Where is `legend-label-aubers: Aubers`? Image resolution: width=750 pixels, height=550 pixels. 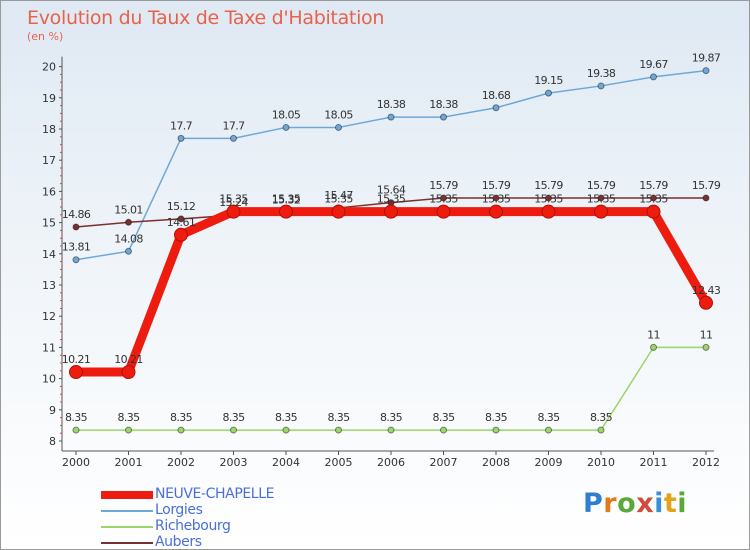
legend-label-aubers: Aubers is located at coordinates (178, 542).